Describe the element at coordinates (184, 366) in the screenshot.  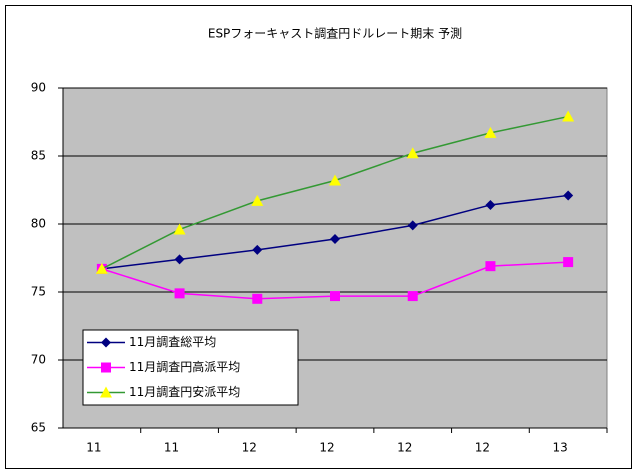
I see `legend-label: 11月調査円高派平均` at that location.